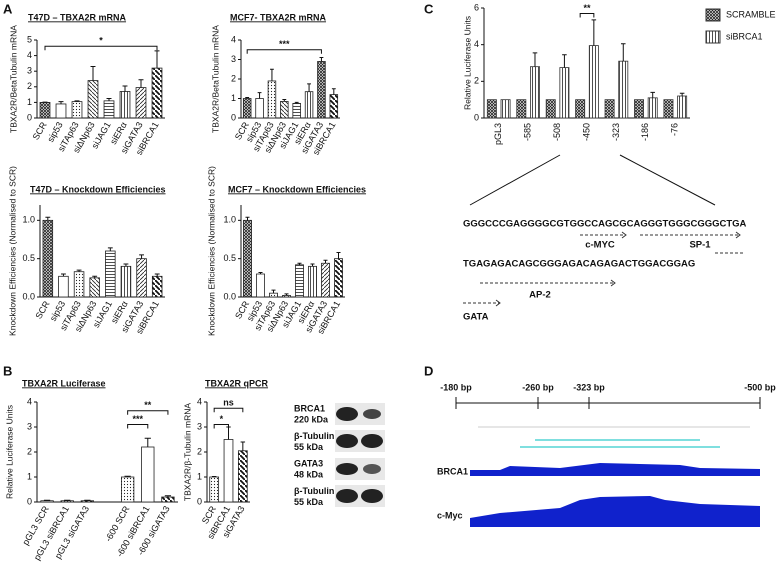 The image size is (776, 565). What do you see at coordinates (28, 296) in the screenshot?
I see `y-tick-label: 0.0` at bounding box center [28, 296].